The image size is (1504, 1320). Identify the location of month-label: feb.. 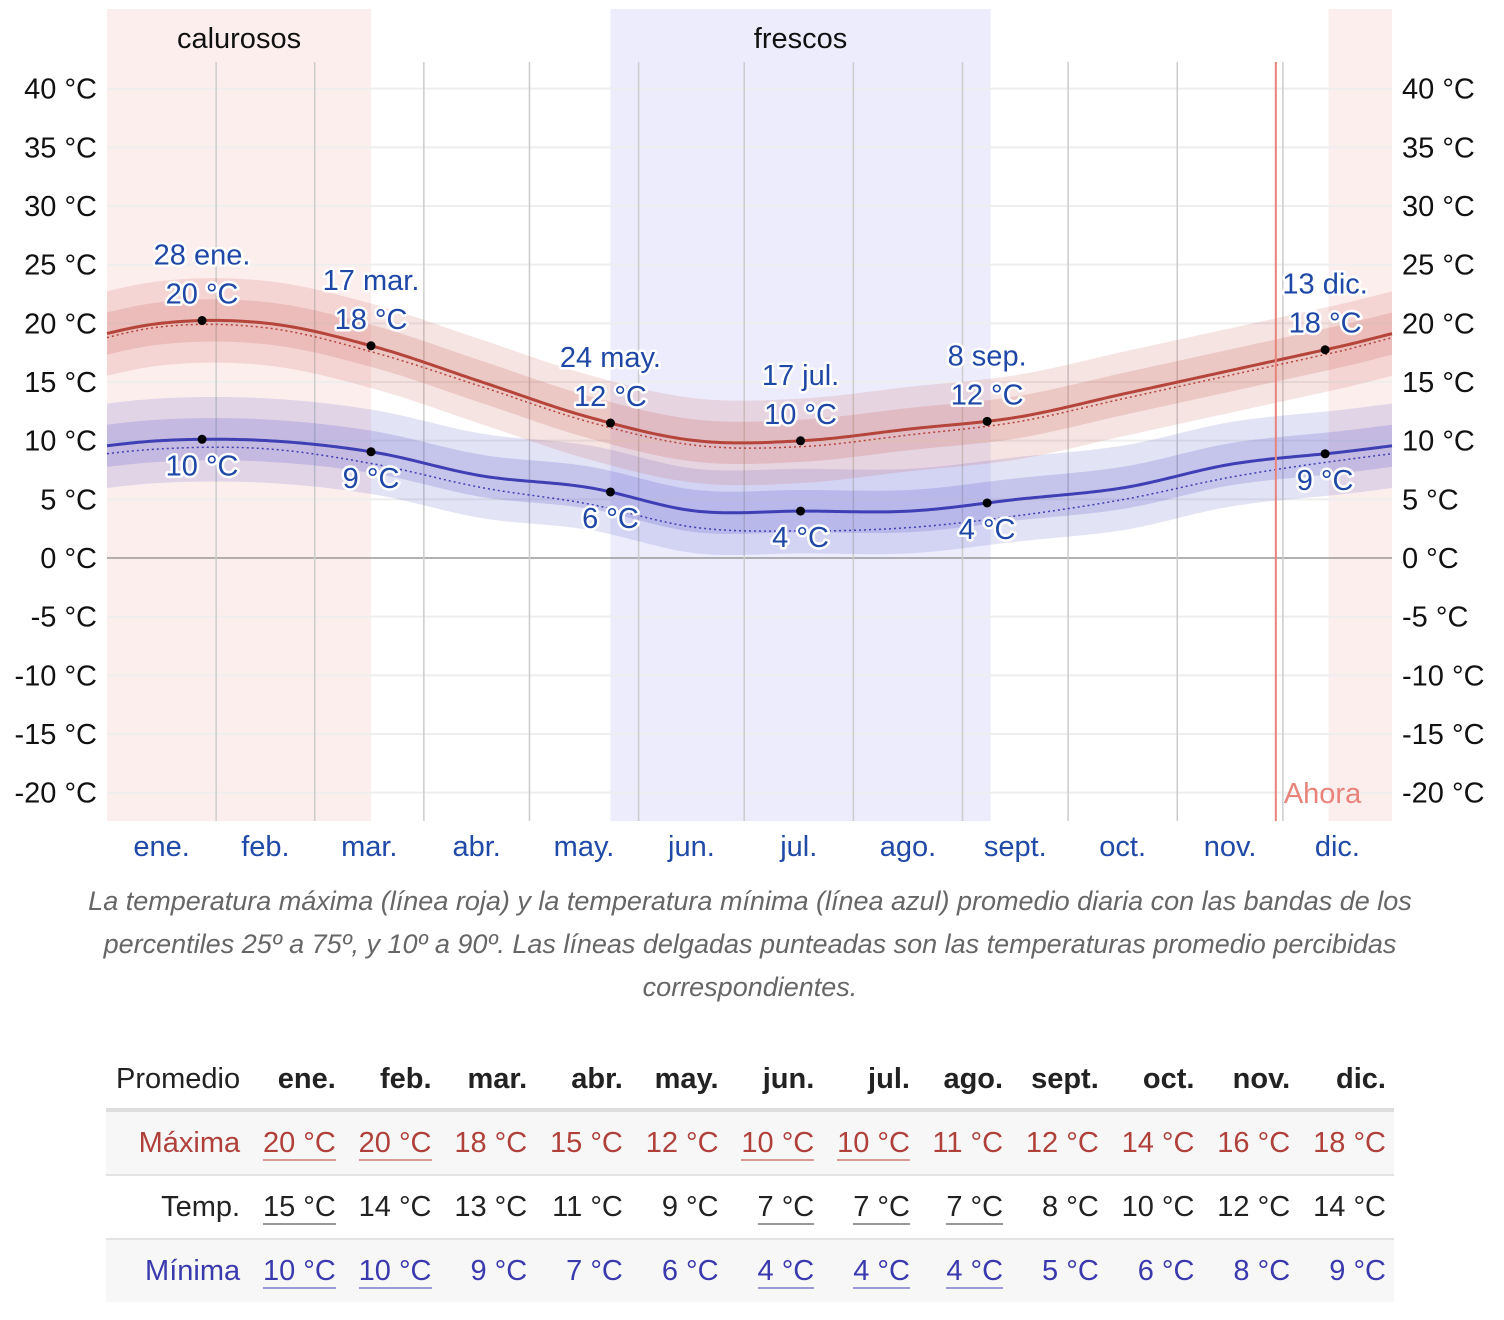
(265, 847).